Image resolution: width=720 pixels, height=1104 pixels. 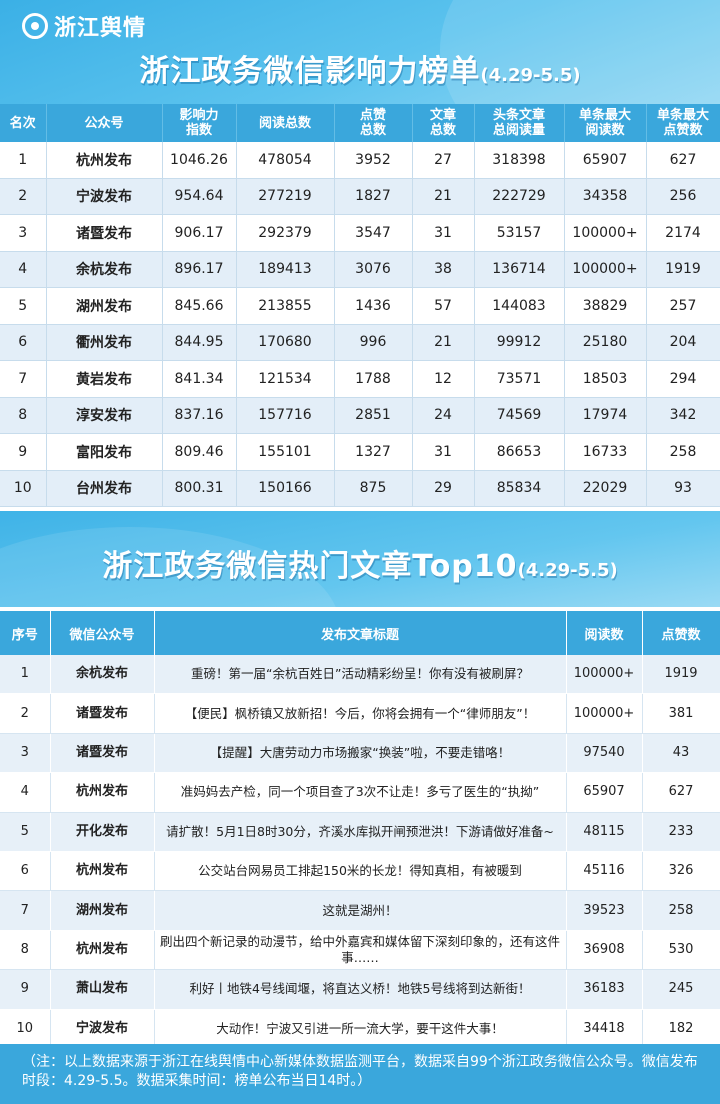 I want to click on influence-index-cell: 906.17, so click(x=199, y=233).